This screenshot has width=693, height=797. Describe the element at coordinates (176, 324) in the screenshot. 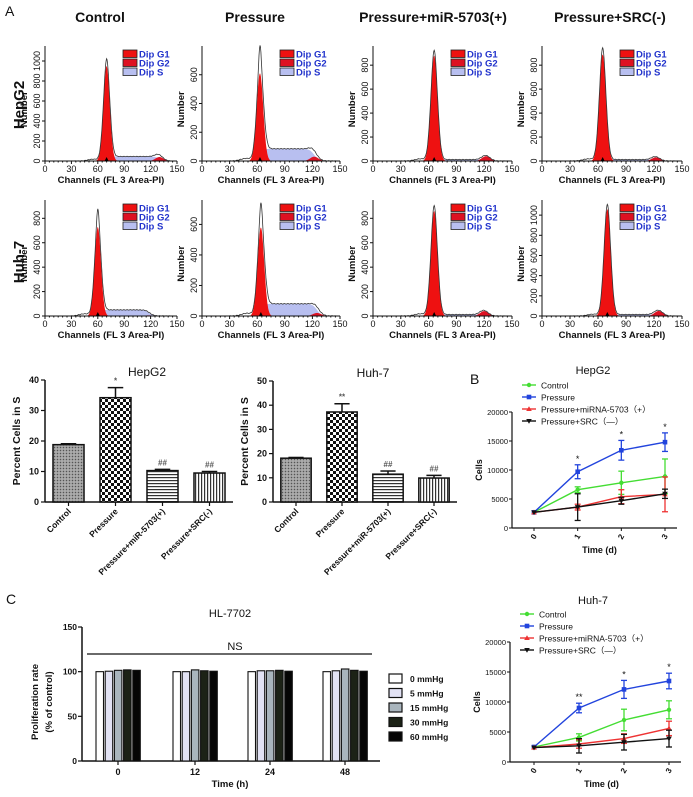

I see `x-tick-label: 150` at that location.